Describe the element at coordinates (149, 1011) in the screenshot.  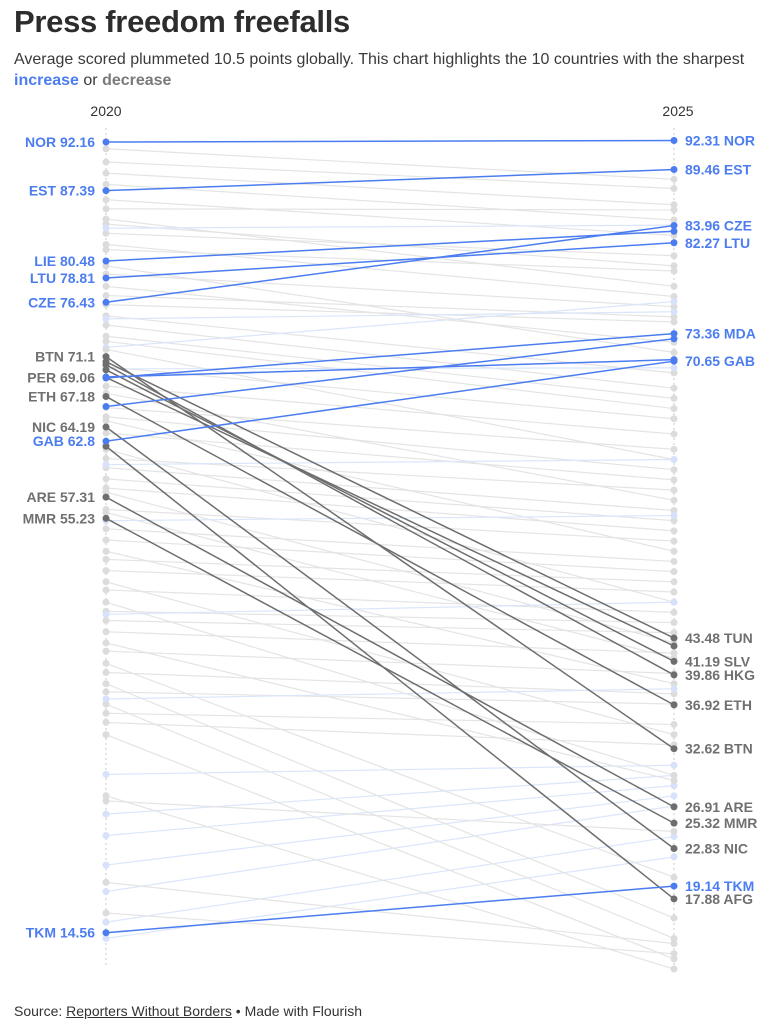
I see `source-link: Reporters Without Borders` at that location.